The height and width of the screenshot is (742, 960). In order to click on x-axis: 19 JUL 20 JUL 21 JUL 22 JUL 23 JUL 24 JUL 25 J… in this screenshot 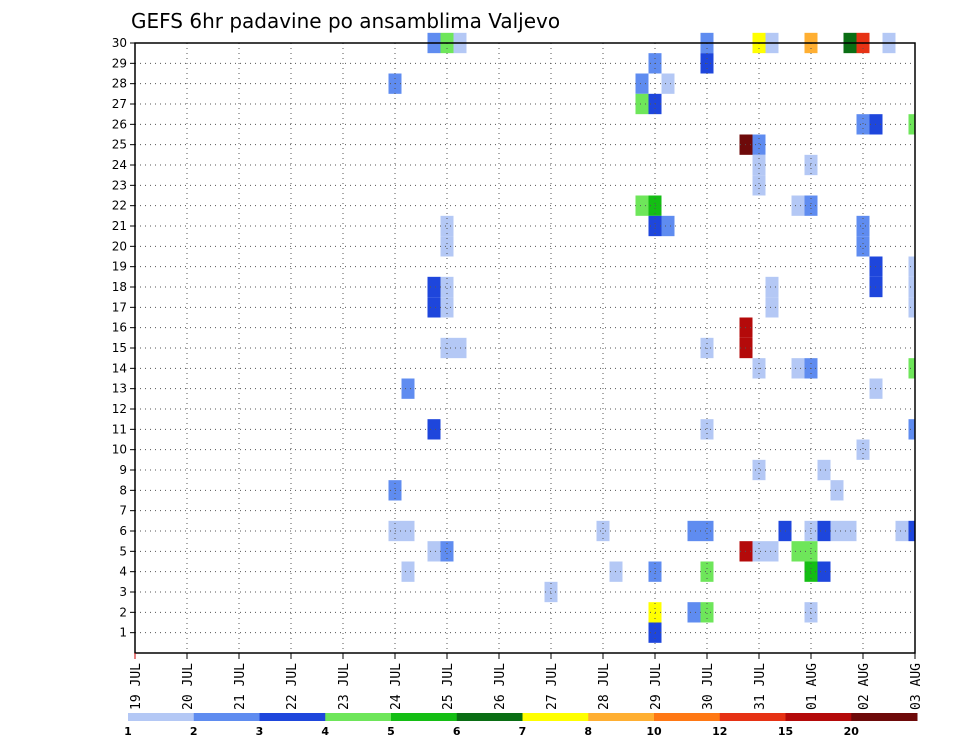, I will do `click(526, 681)`.